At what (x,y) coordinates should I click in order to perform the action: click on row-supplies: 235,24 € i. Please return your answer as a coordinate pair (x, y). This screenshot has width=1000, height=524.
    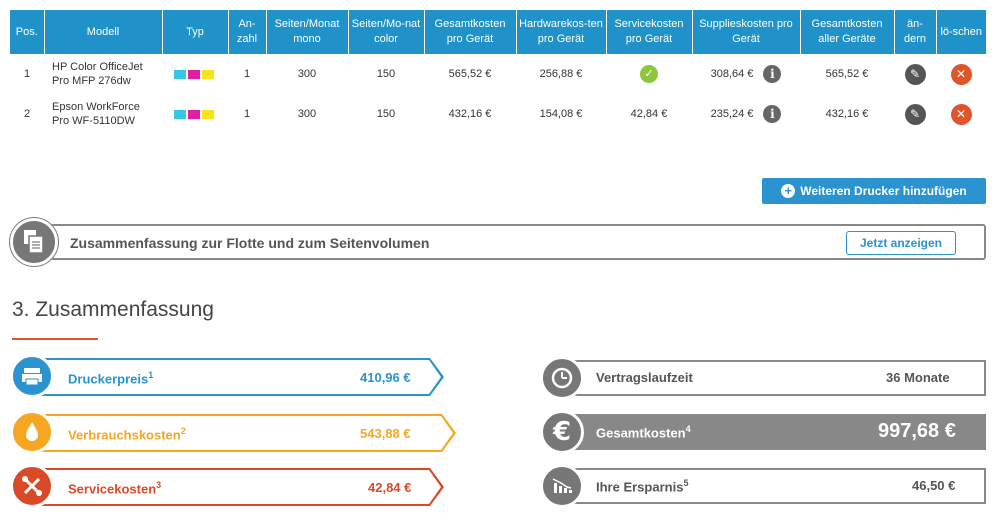
    Looking at the image, I should click on (746, 114).